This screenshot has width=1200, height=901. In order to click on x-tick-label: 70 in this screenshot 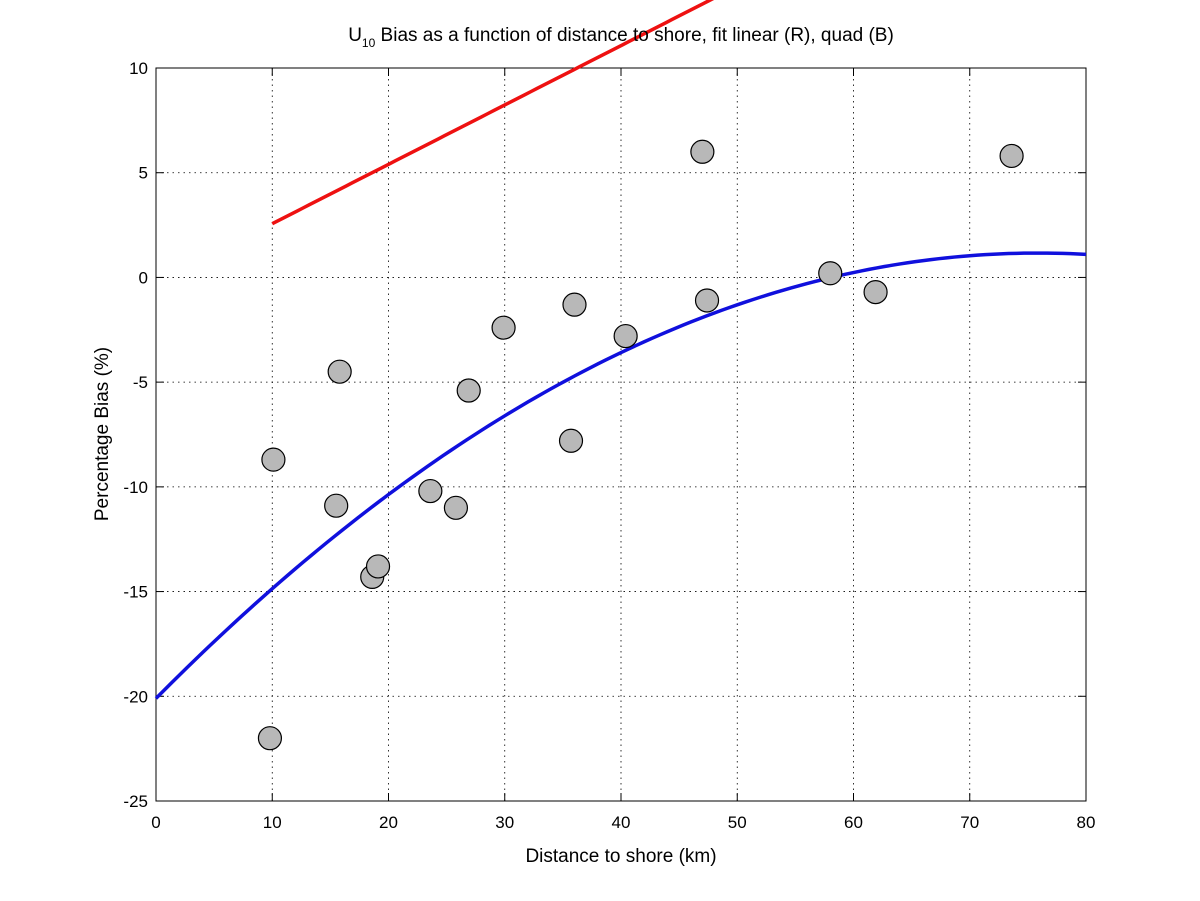, I will do `click(969, 822)`.